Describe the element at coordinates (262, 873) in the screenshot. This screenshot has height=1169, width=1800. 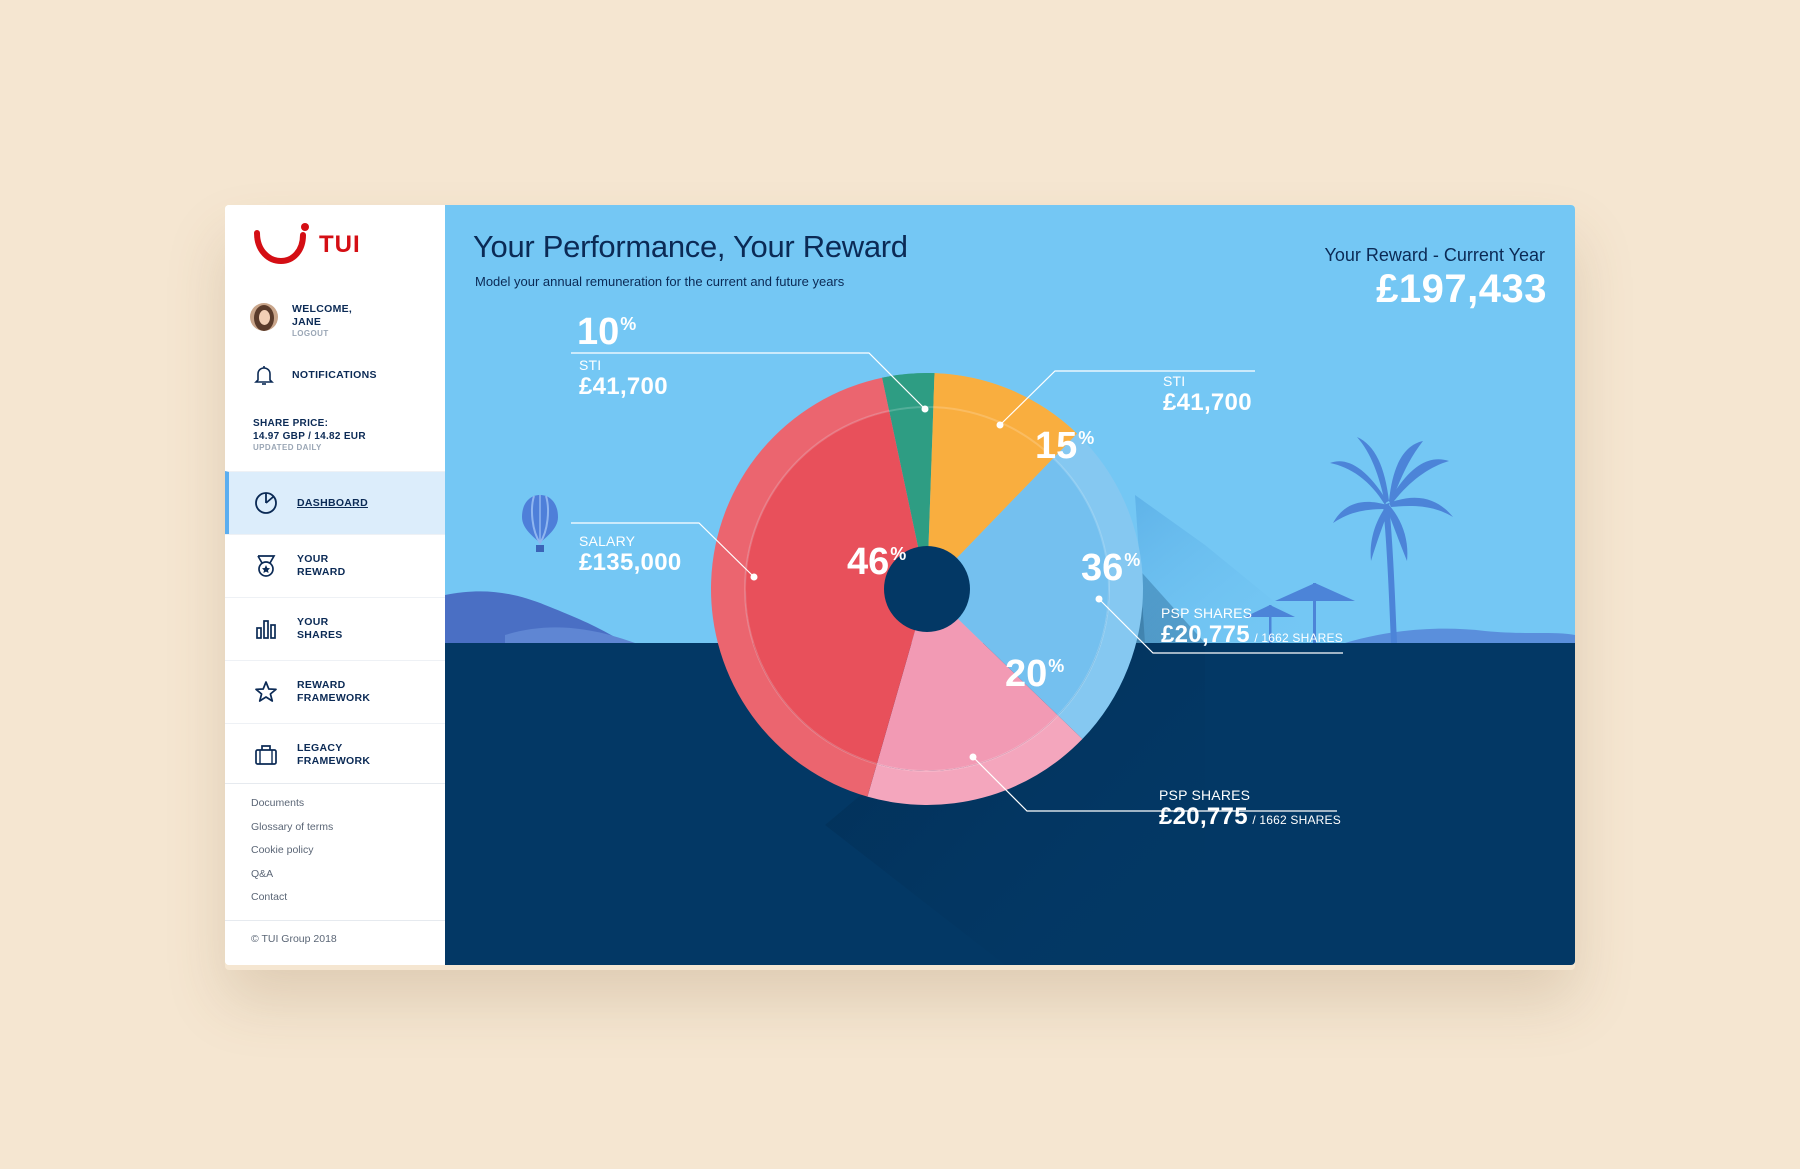
I see `qa-link: Q&A` at that location.